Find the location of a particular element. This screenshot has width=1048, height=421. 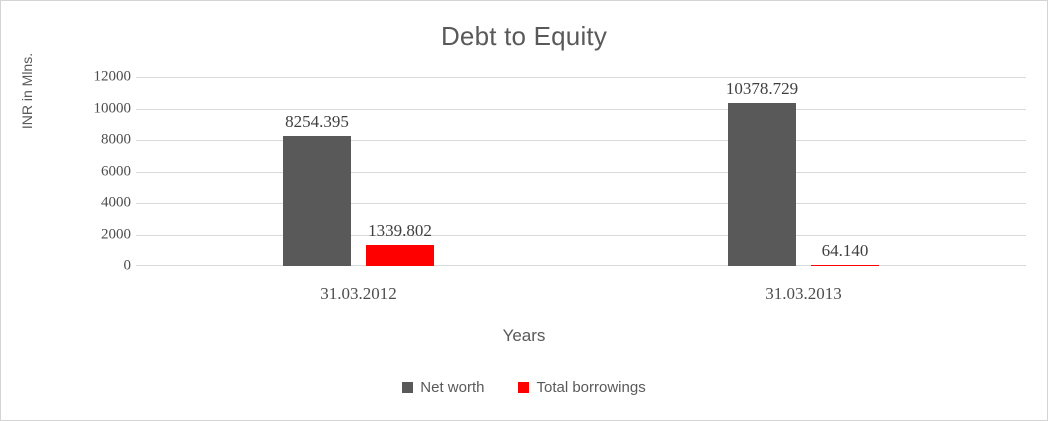

y-axis-title: INR in Mlns. is located at coordinates (27, 91).